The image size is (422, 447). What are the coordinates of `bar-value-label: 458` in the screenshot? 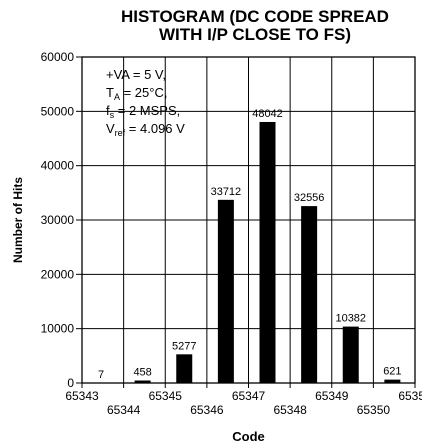 It's located at (142, 373).